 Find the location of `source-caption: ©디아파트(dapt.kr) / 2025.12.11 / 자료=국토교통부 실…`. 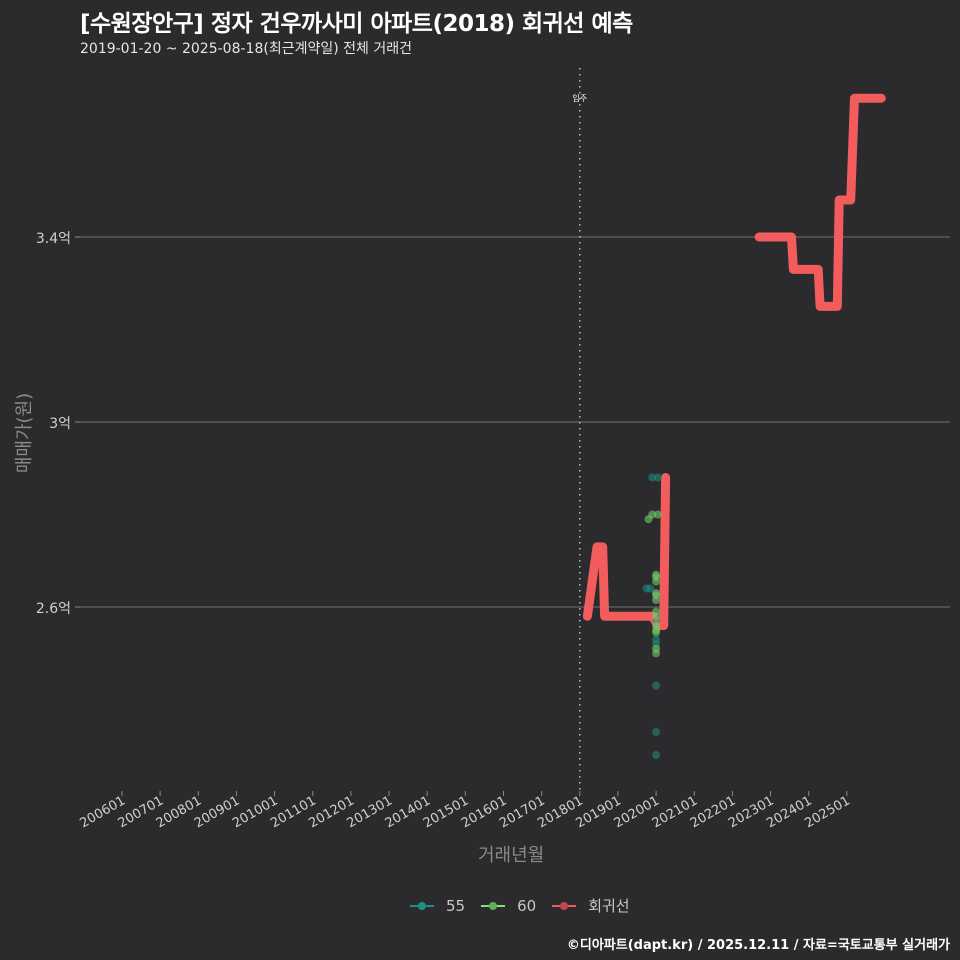

source-caption: ©디아파트(dapt.kr) / 2025.12.11 / 자료=국토교통부 실… is located at coordinates (758, 945).